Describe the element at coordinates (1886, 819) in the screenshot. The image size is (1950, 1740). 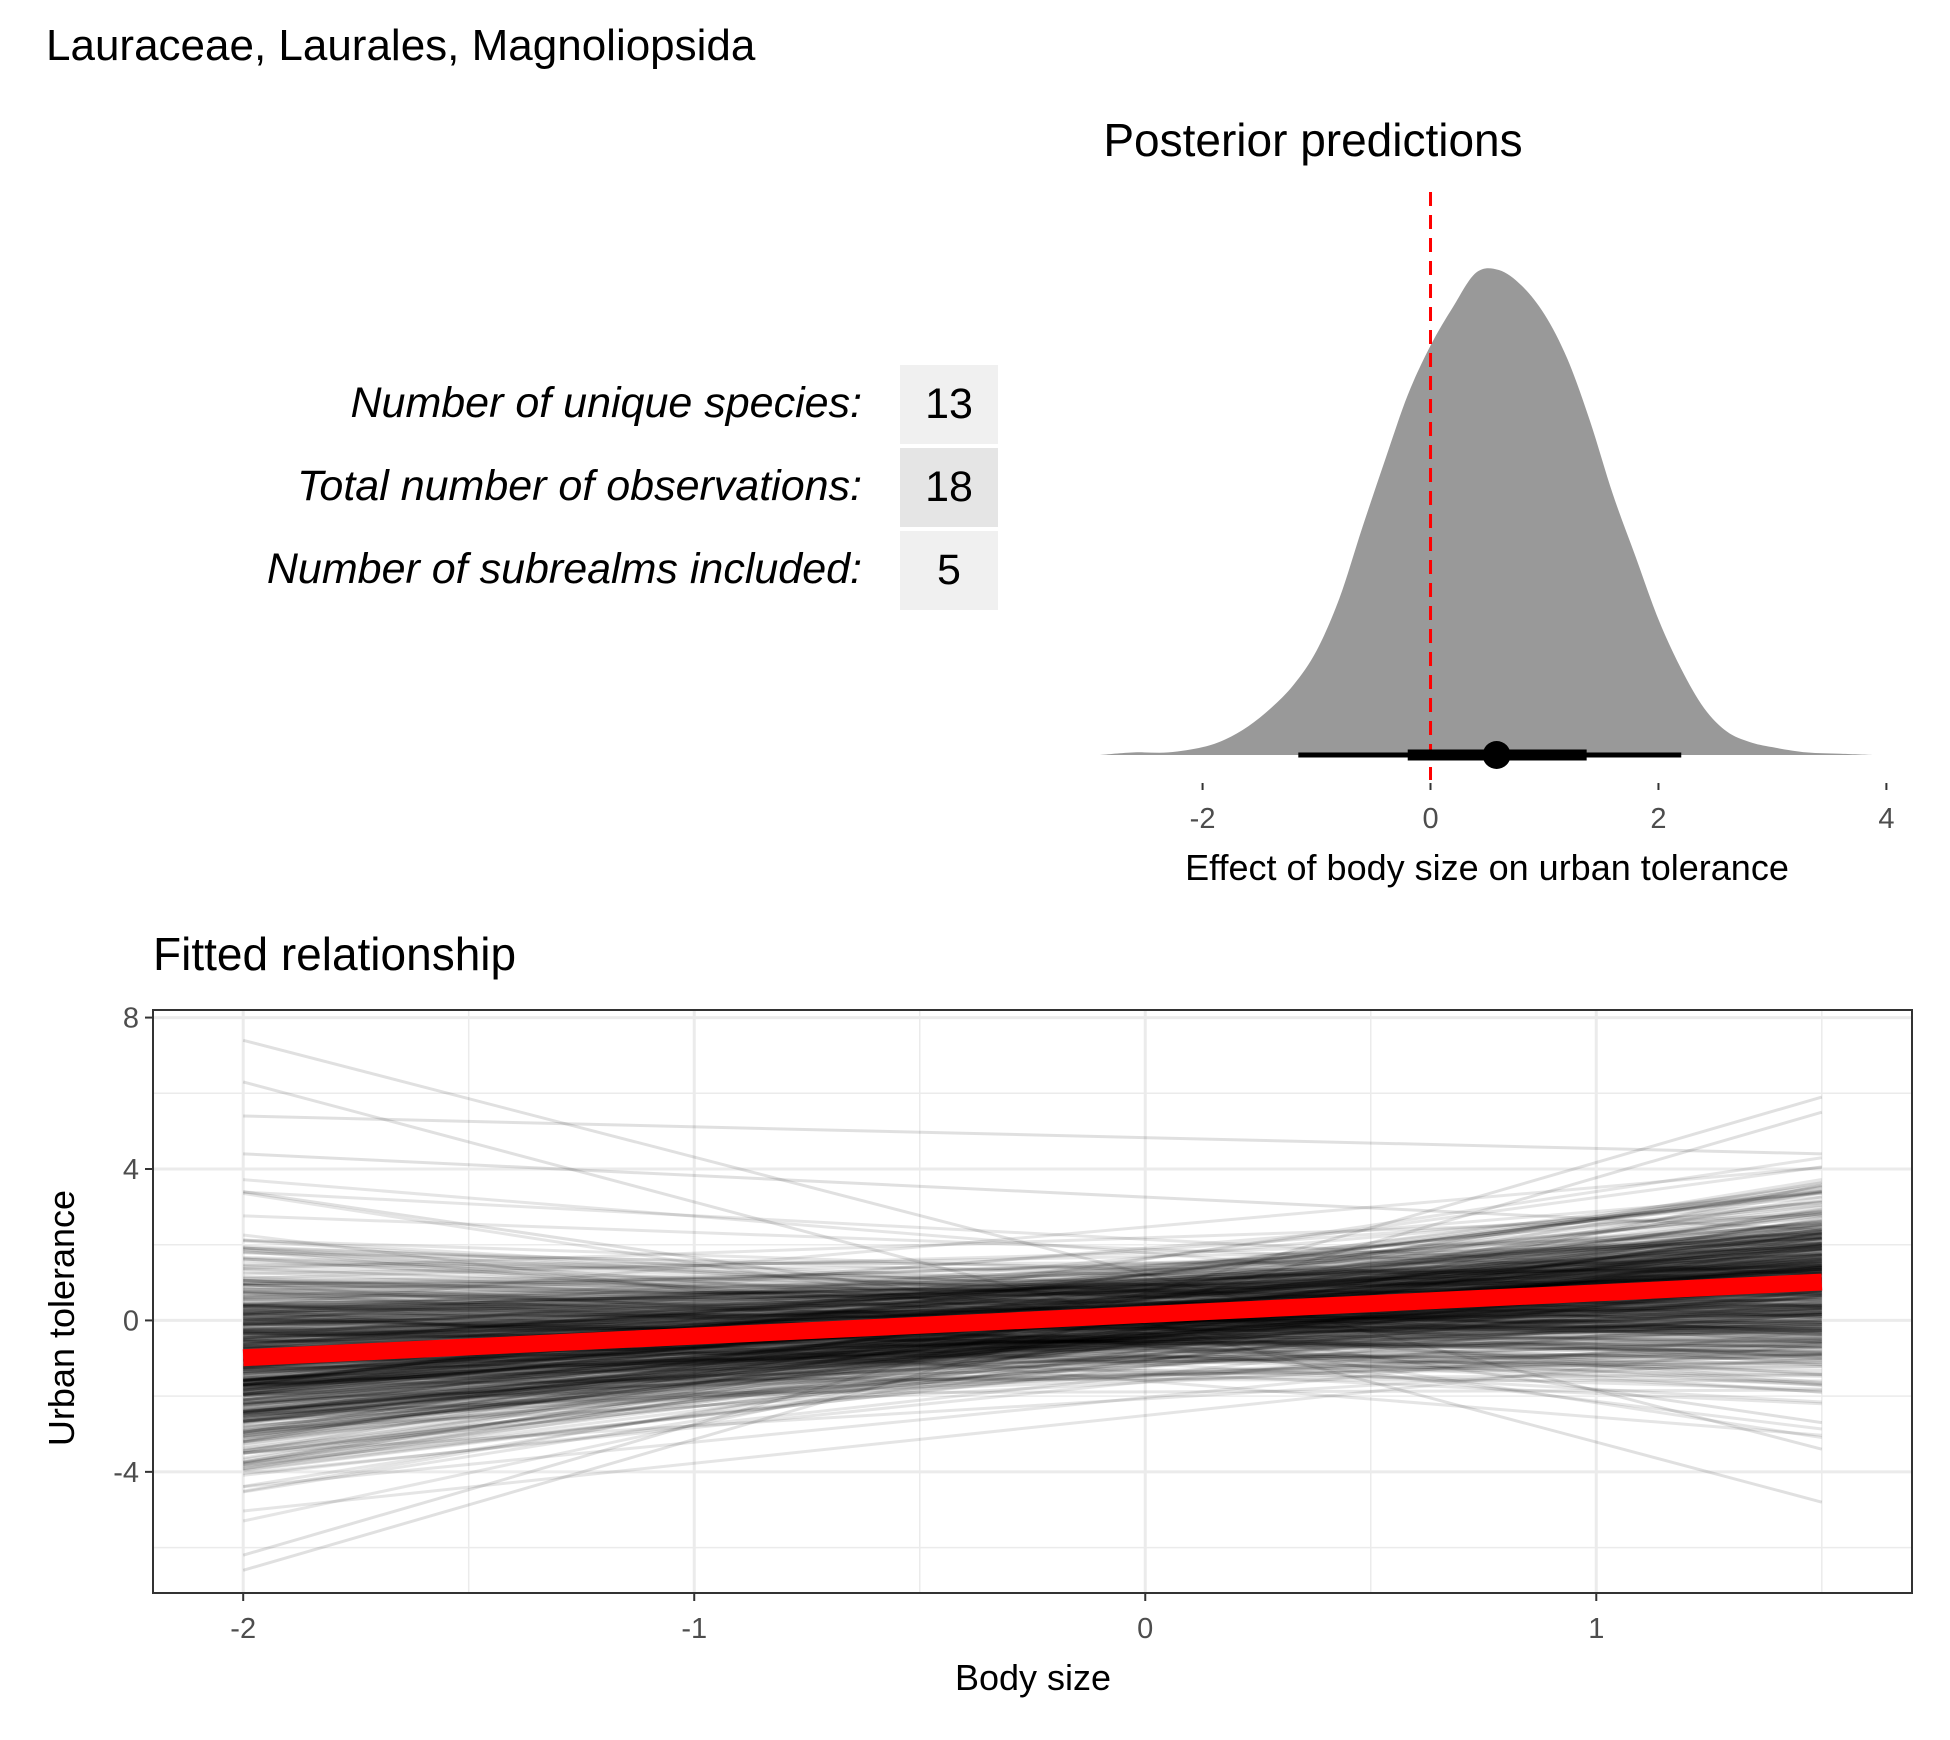
I see `density-x-tick-label: 4` at that location.